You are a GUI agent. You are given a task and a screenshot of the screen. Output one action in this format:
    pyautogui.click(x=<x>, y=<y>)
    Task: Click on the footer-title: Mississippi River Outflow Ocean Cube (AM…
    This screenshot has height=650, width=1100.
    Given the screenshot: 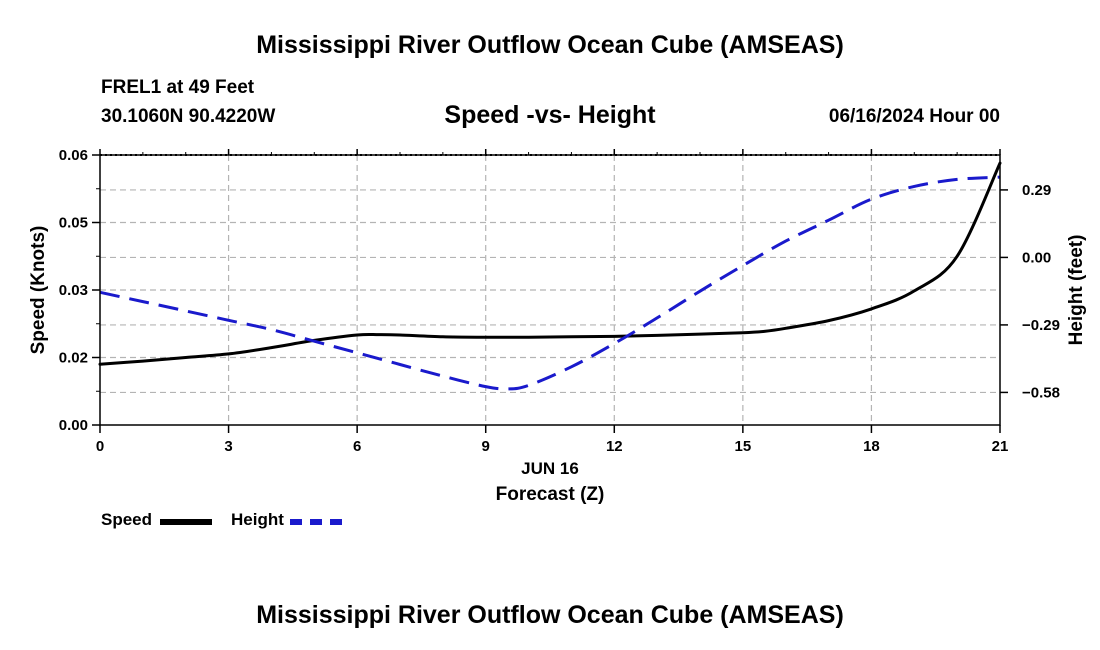 What is the action you would take?
    pyautogui.click(x=550, y=615)
    